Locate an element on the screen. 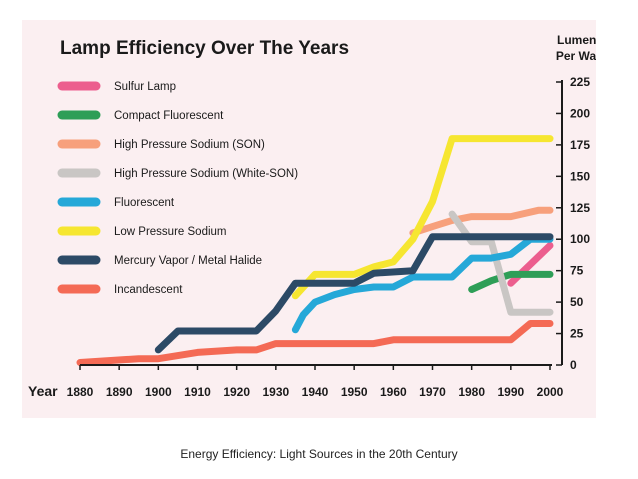  legend-label: Mercury Vapor / Metal Halide is located at coordinates (188, 261).